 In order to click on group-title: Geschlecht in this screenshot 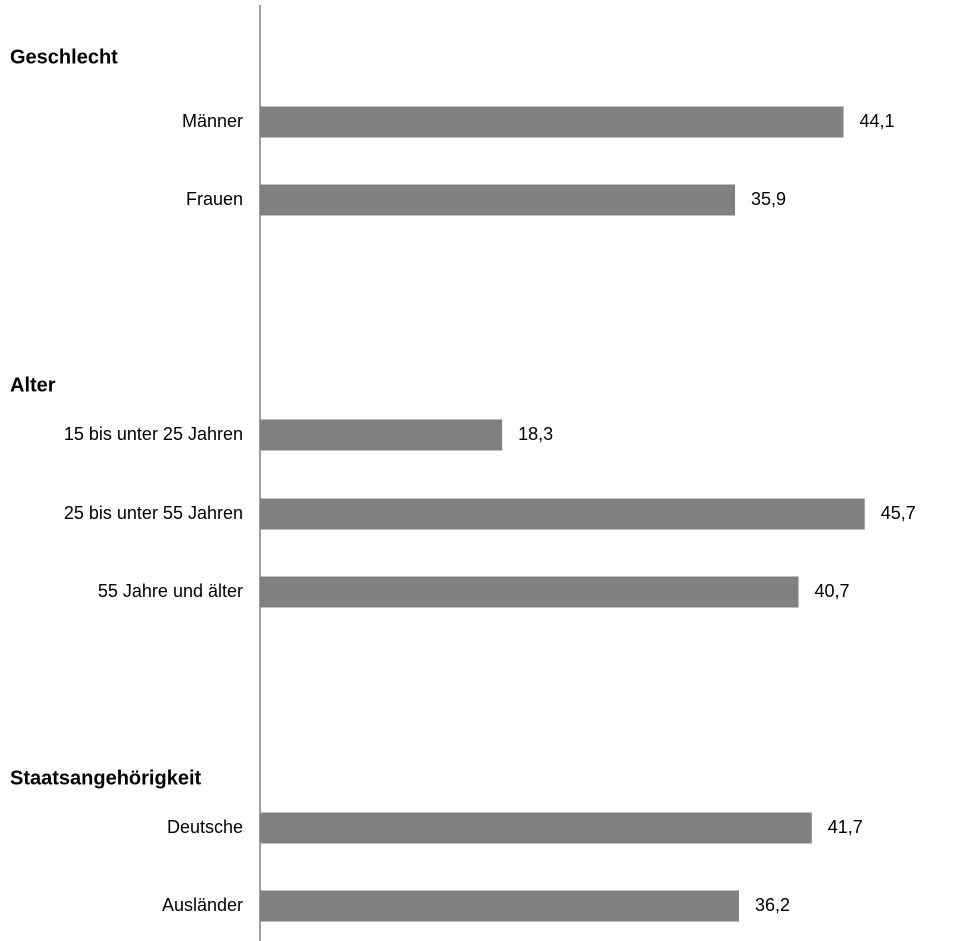, I will do `click(64, 57)`.